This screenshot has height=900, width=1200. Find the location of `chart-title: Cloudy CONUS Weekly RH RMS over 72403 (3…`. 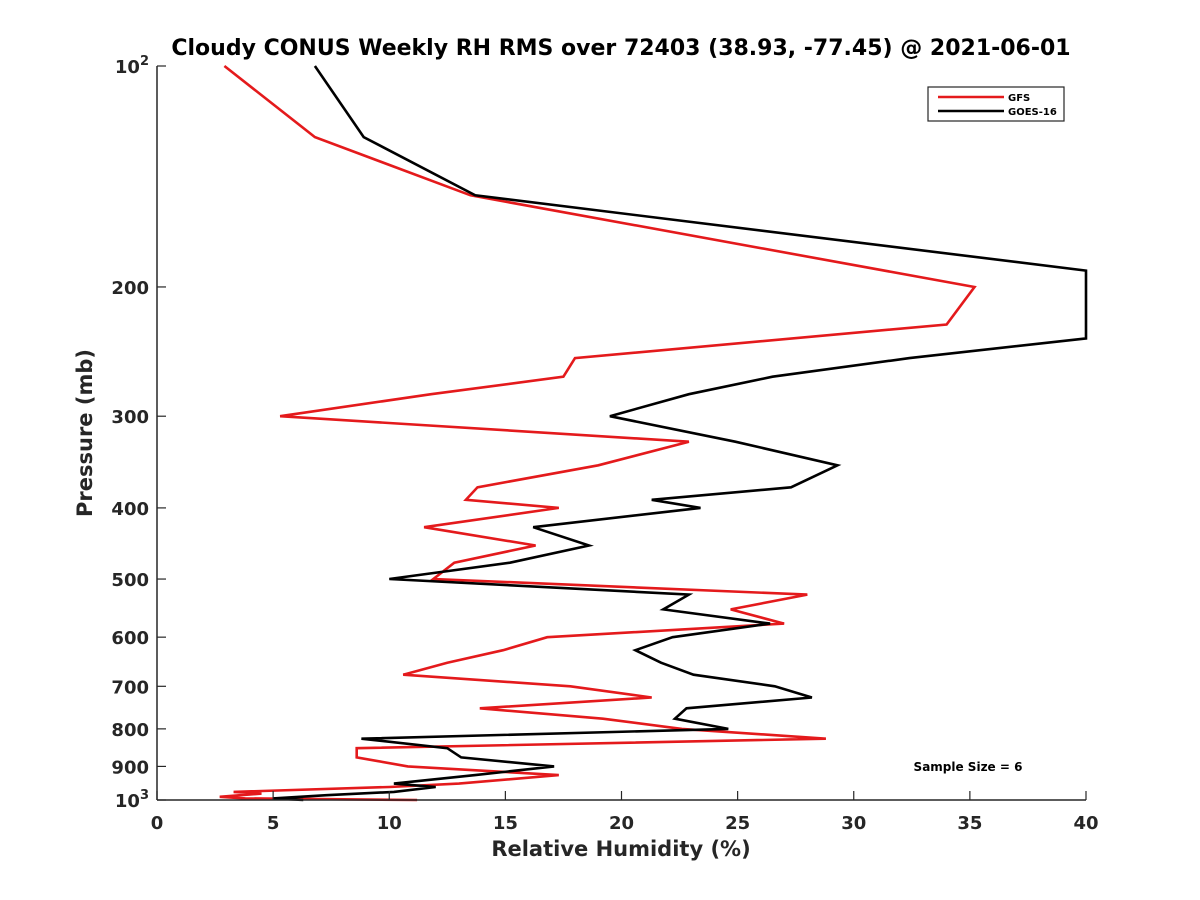

chart-title: Cloudy CONUS Weekly RH RMS over 72403 (3… is located at coordinates (620, 48).